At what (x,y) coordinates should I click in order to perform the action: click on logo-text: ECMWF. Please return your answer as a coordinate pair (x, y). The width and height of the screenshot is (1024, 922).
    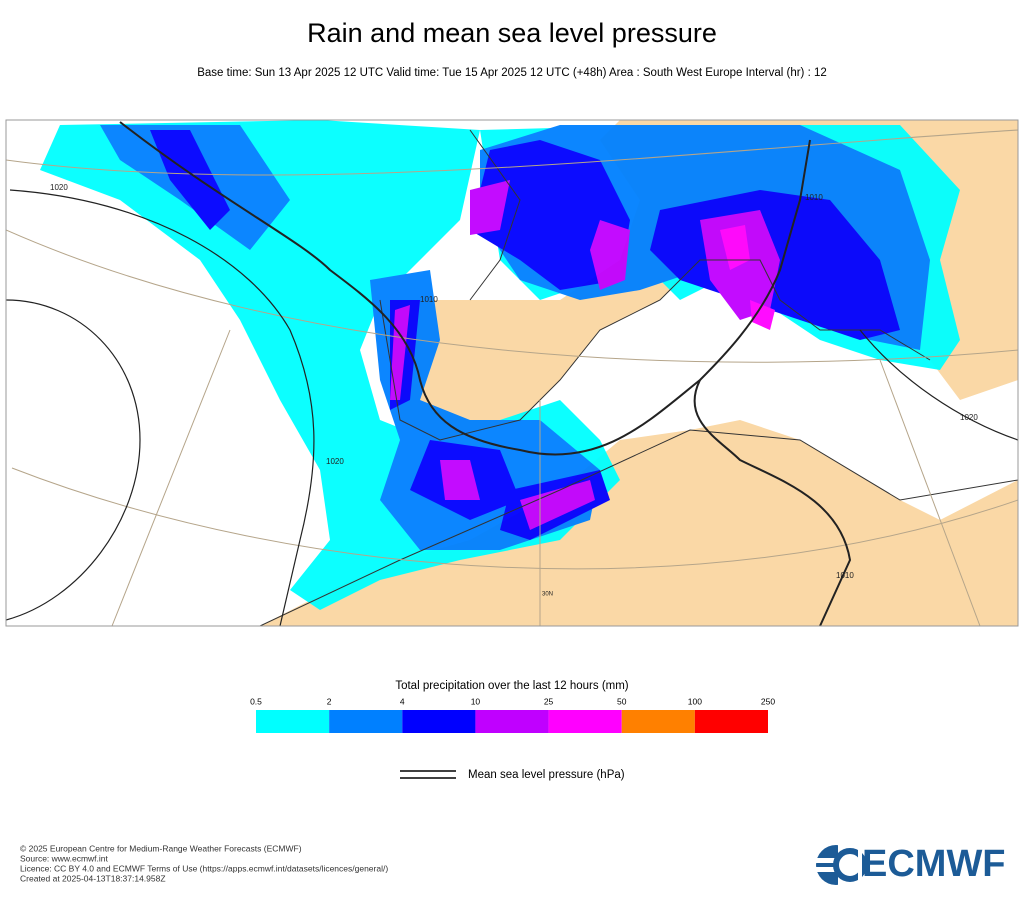
    Looking at the image, I should click on (934, 864).